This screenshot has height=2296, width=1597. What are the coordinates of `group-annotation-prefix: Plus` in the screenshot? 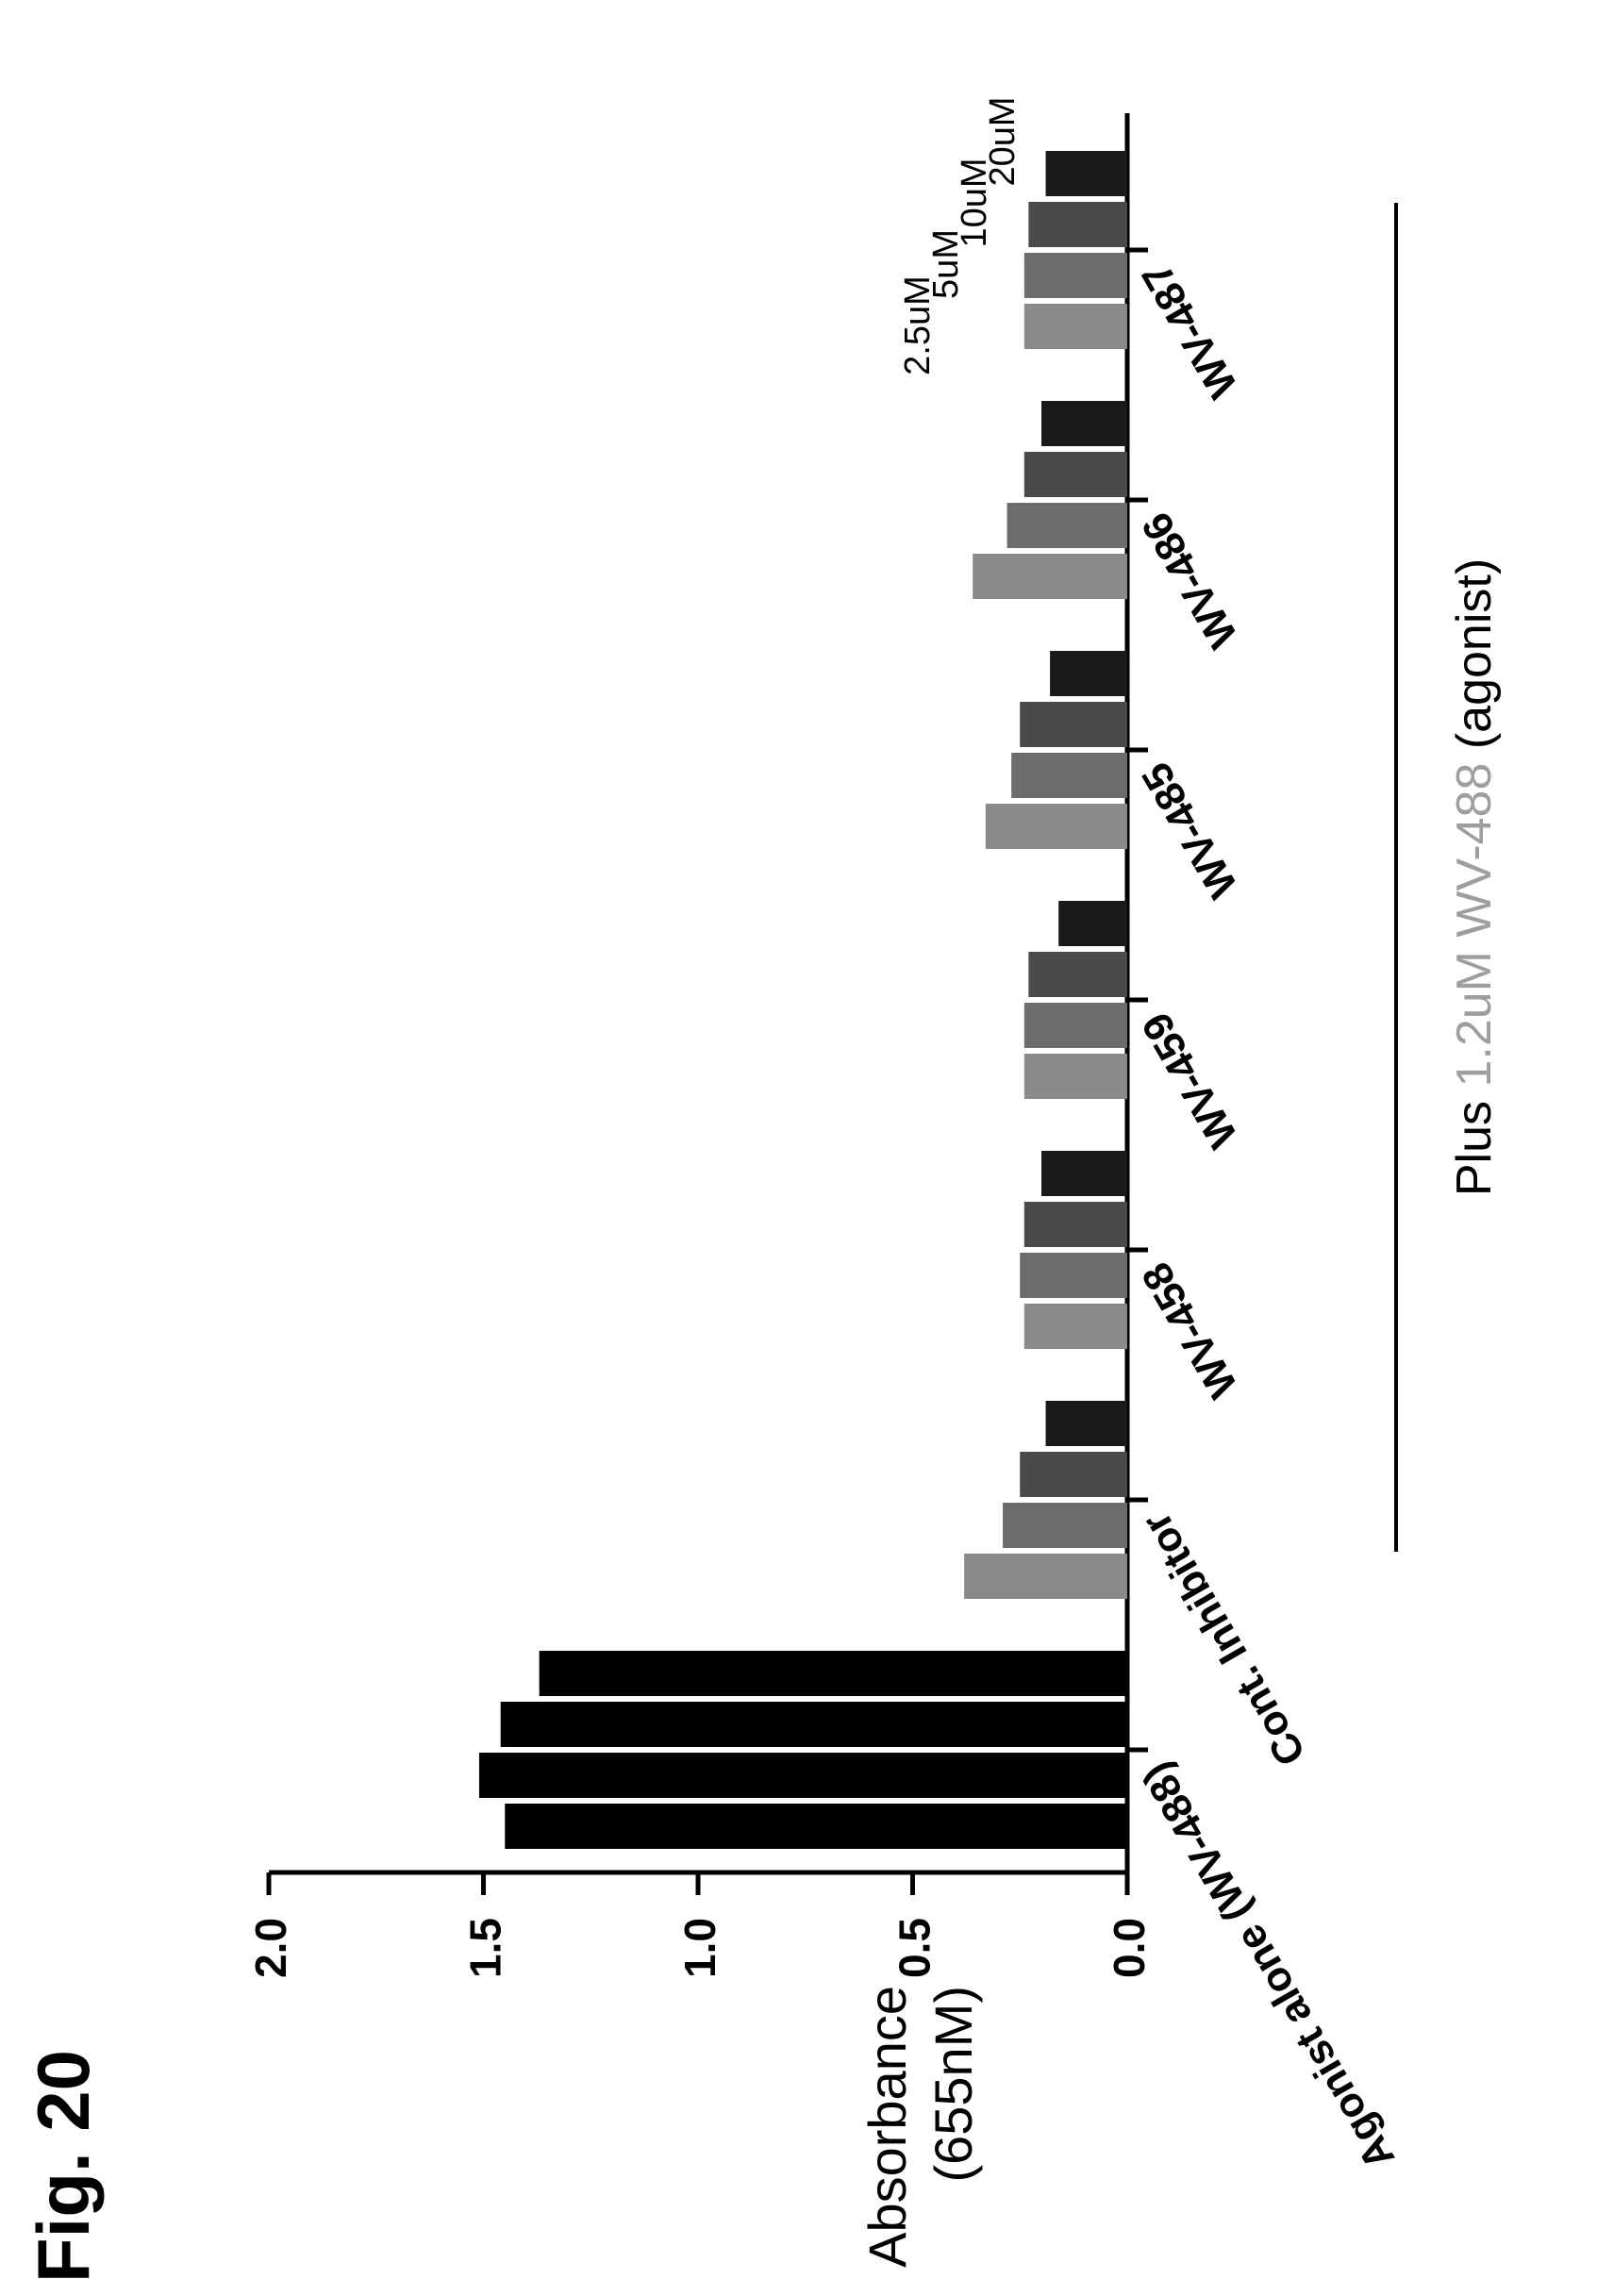 It's located at (1474, 1142).